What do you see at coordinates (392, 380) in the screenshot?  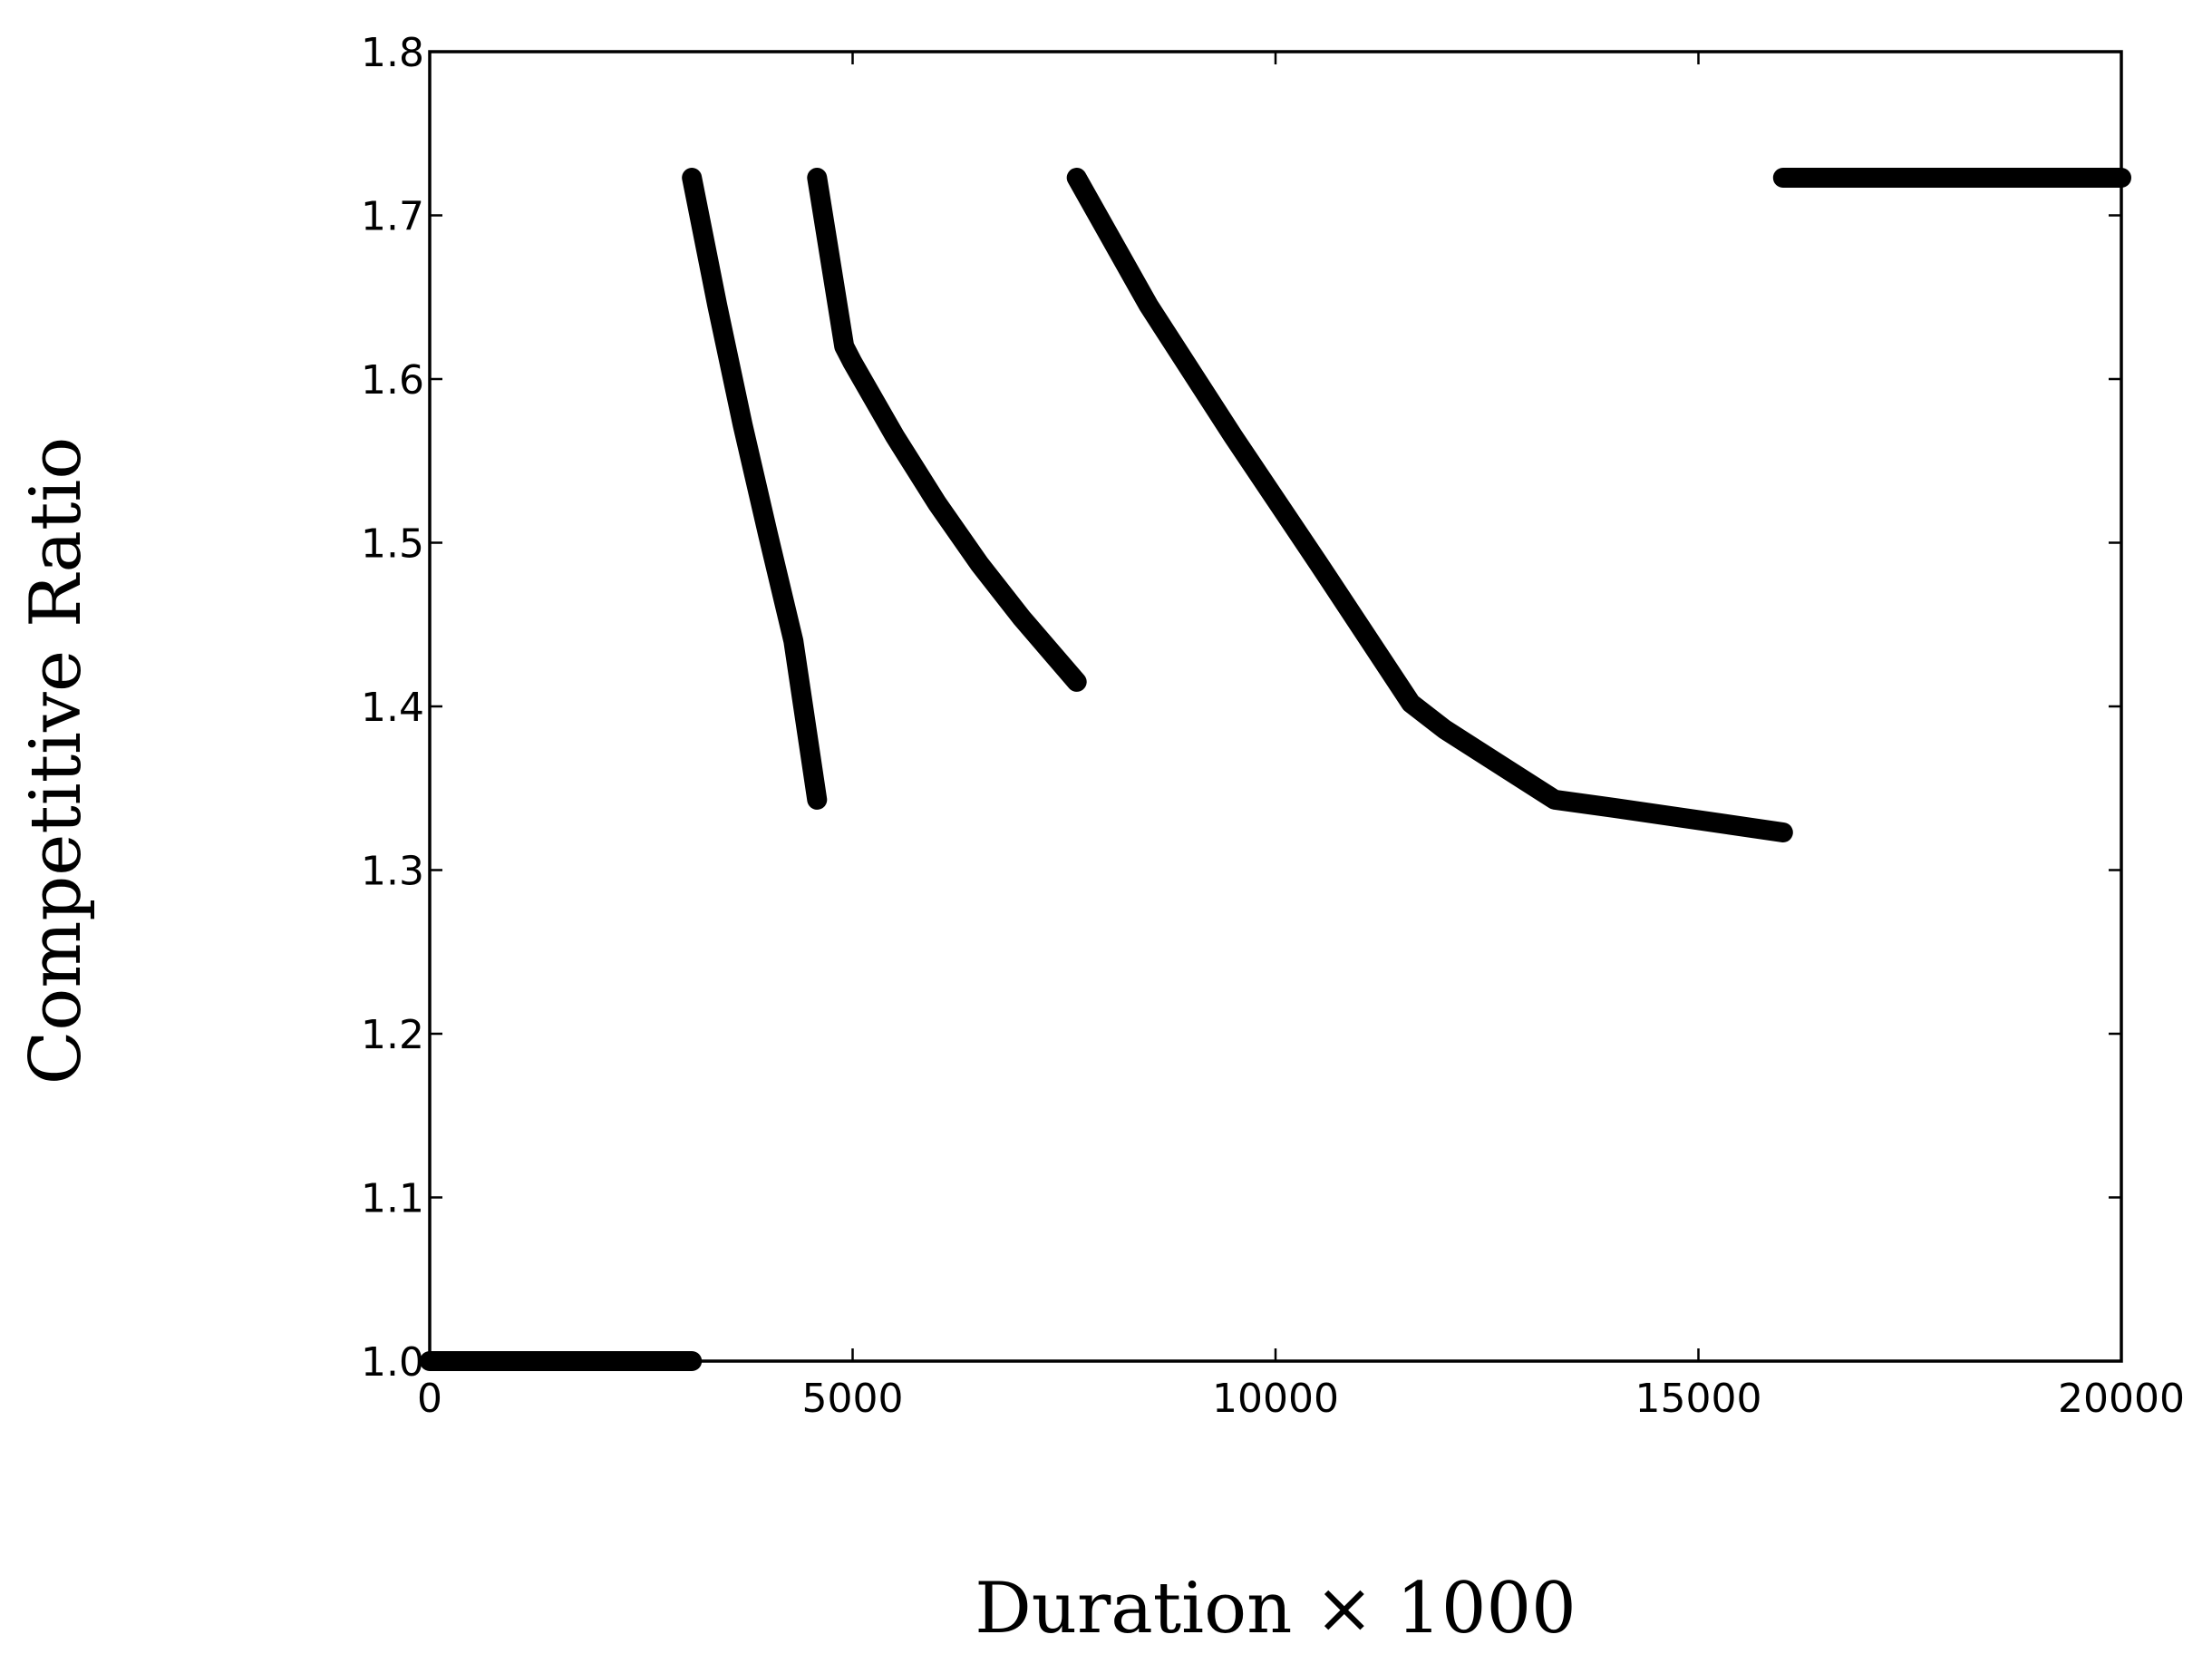 I see `y-tick-label: 1.6` at bounding box center [392, 380].